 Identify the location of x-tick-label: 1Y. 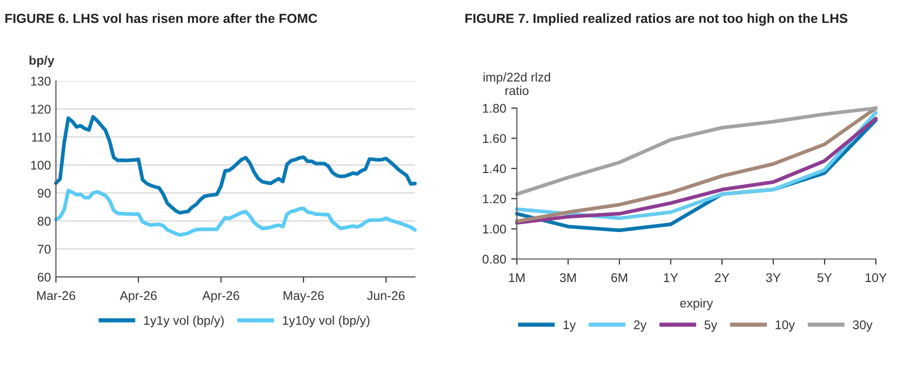
(671, 277).